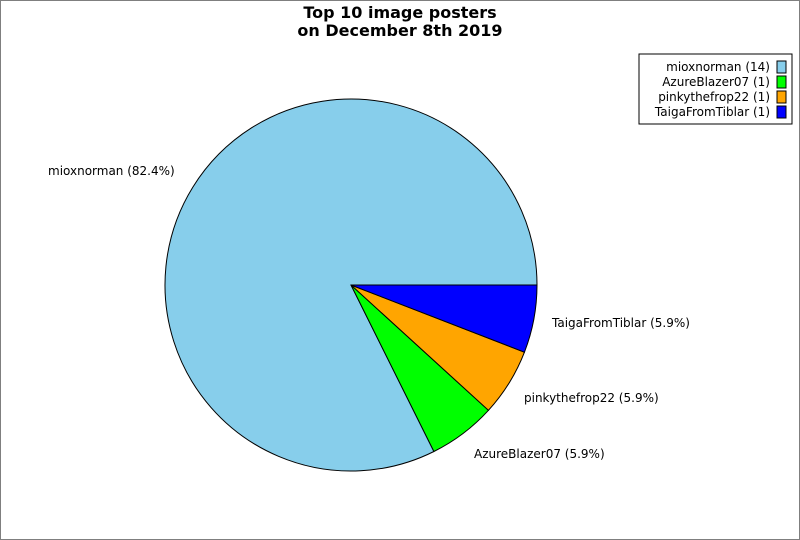 The height and width of the screenshot is (540, 800). What do you see at coordinates (781, 67) in the screenshot?
I see `legend-swatch-mioxnorman` at bounding box center [781, 67].